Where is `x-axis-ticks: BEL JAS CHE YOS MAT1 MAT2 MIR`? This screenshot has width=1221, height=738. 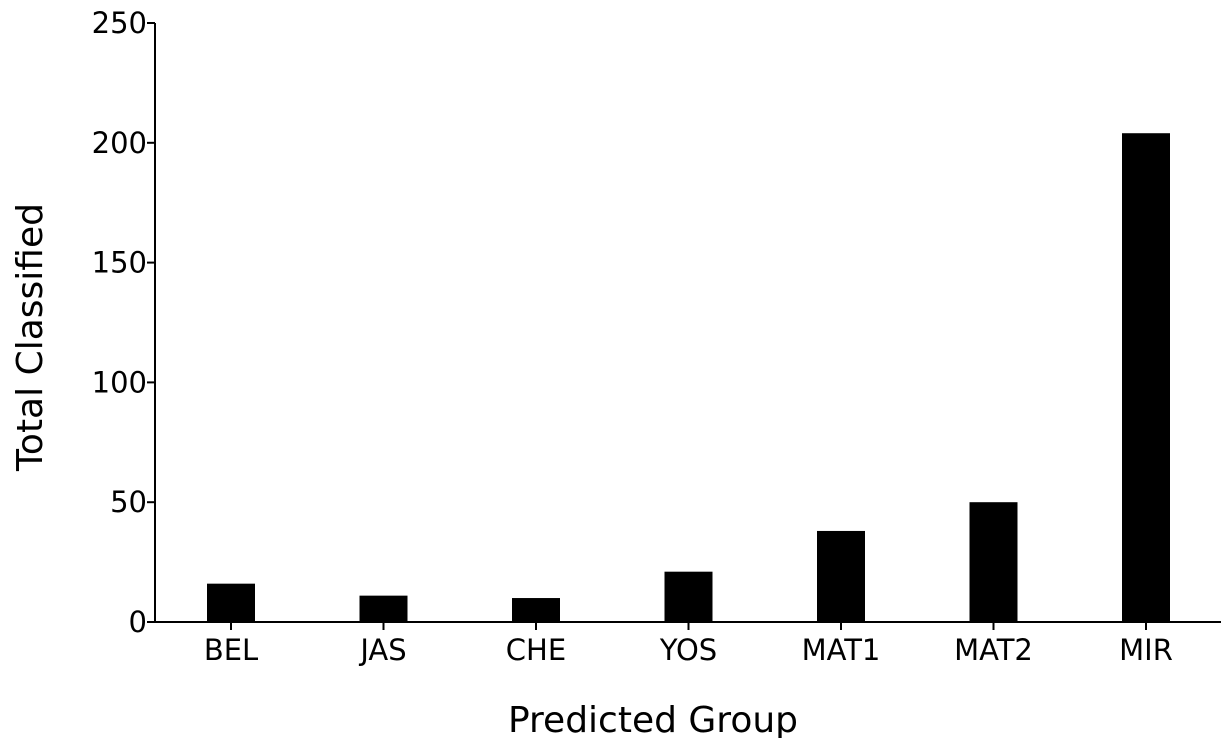 x-axis-ticks: BEL JAS CHE YOS MAT1 MAT2 MIR is located at coordinates (688, 644).